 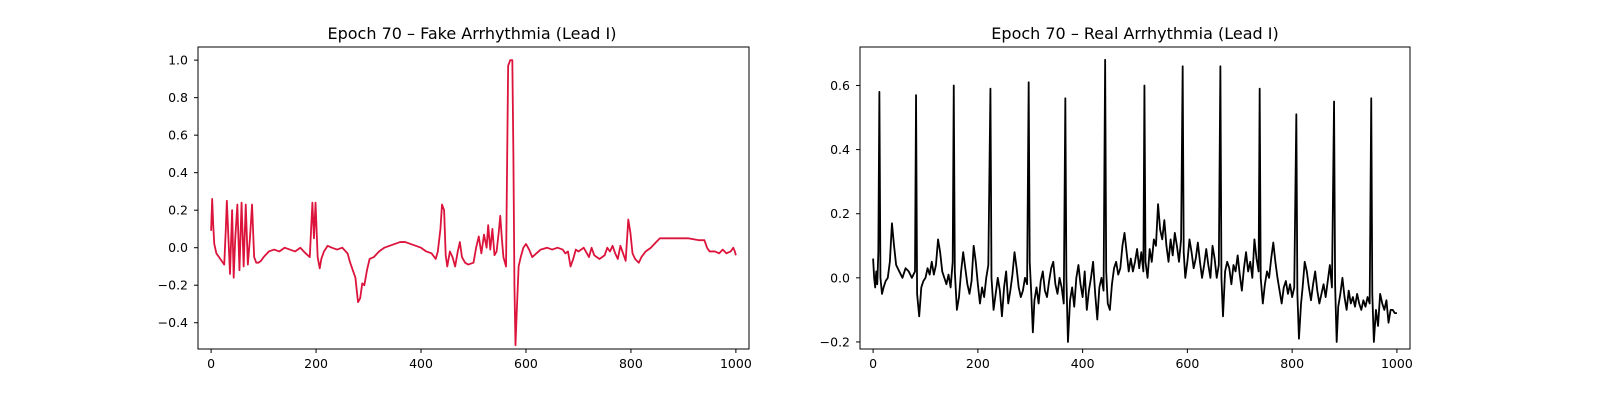 I want to click on fake-x-tick-label: 400, so click(x=421, y=363).